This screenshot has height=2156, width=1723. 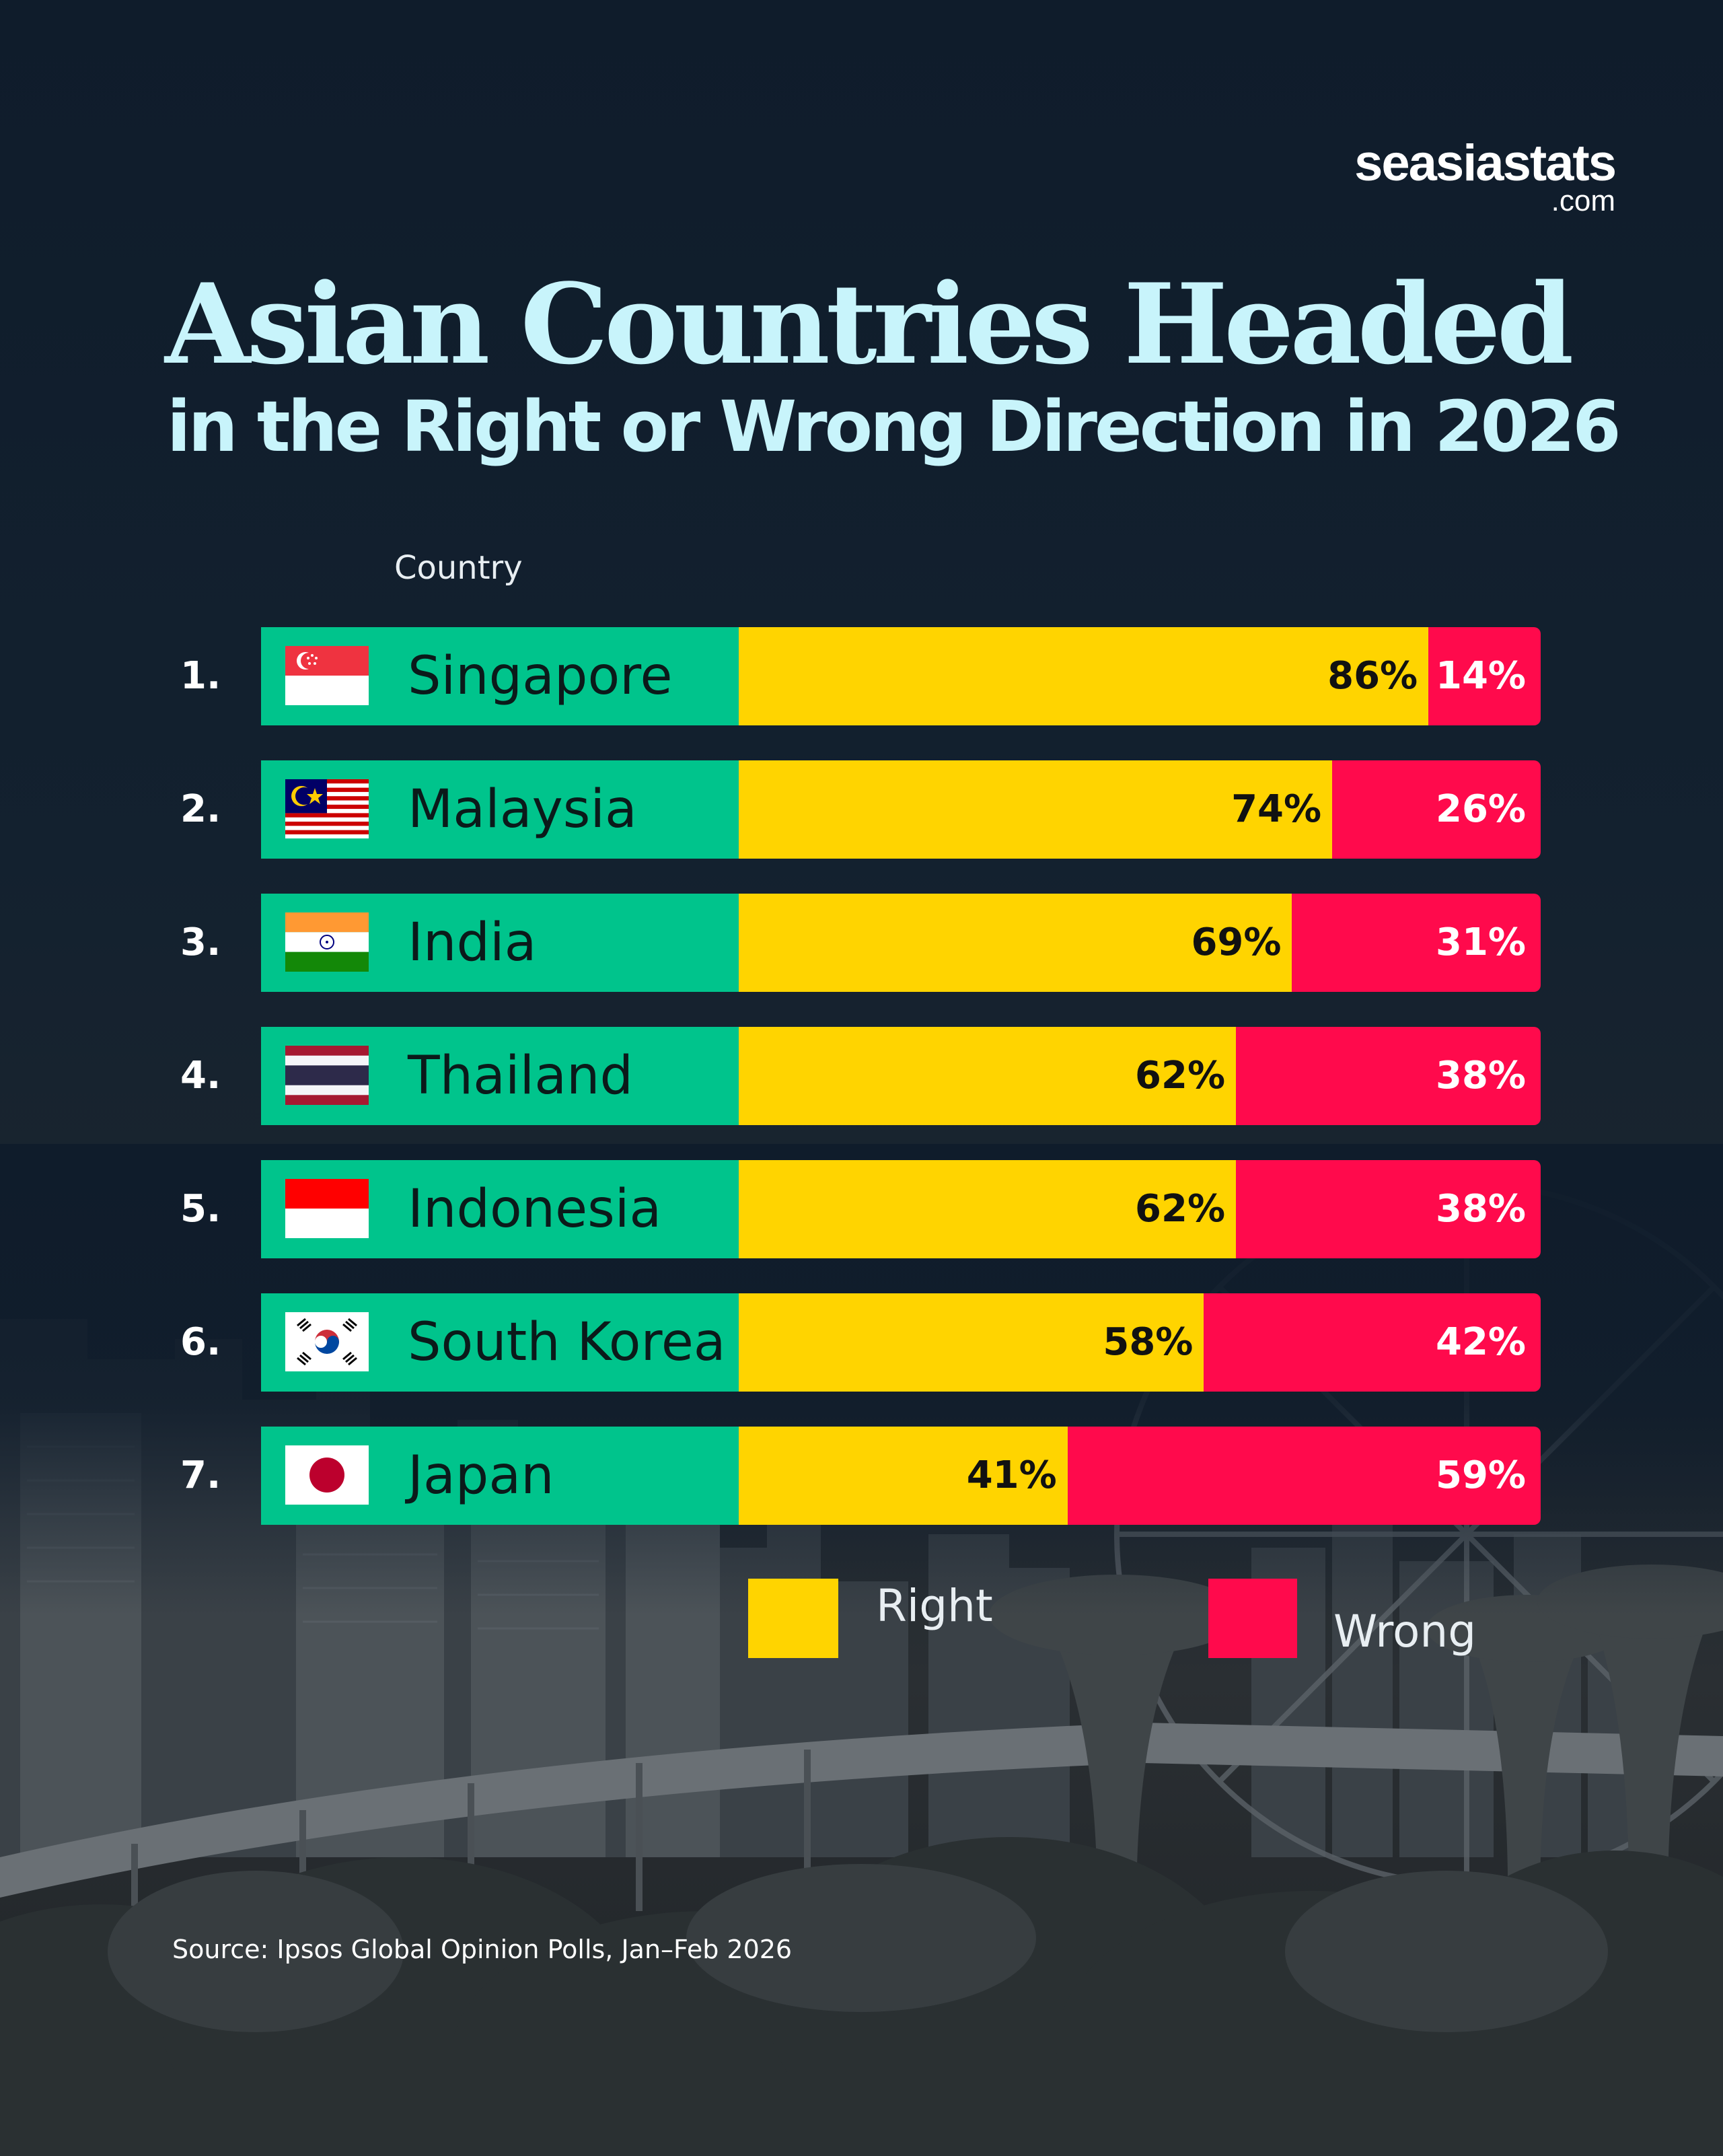 I want to click on country-cell: Japan, so click(x=500, y=1476).